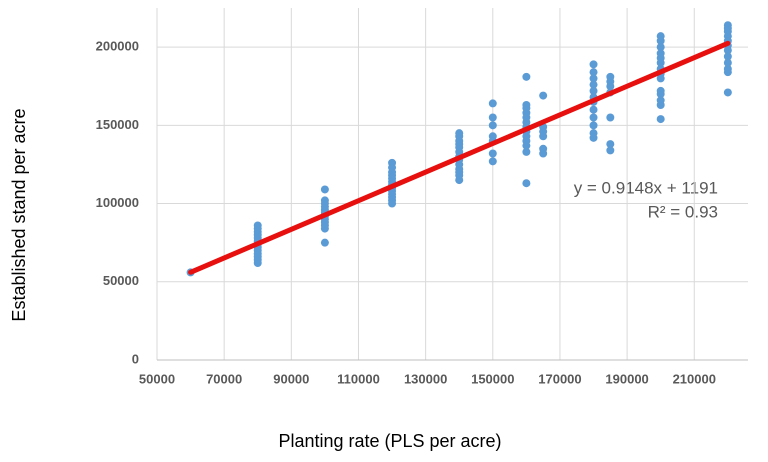 The height and width of the screenshot is (462, 768). Describe the element at coordinates (224, 378) in the screenshot. I see `x-tick-label: 70000` at that location.